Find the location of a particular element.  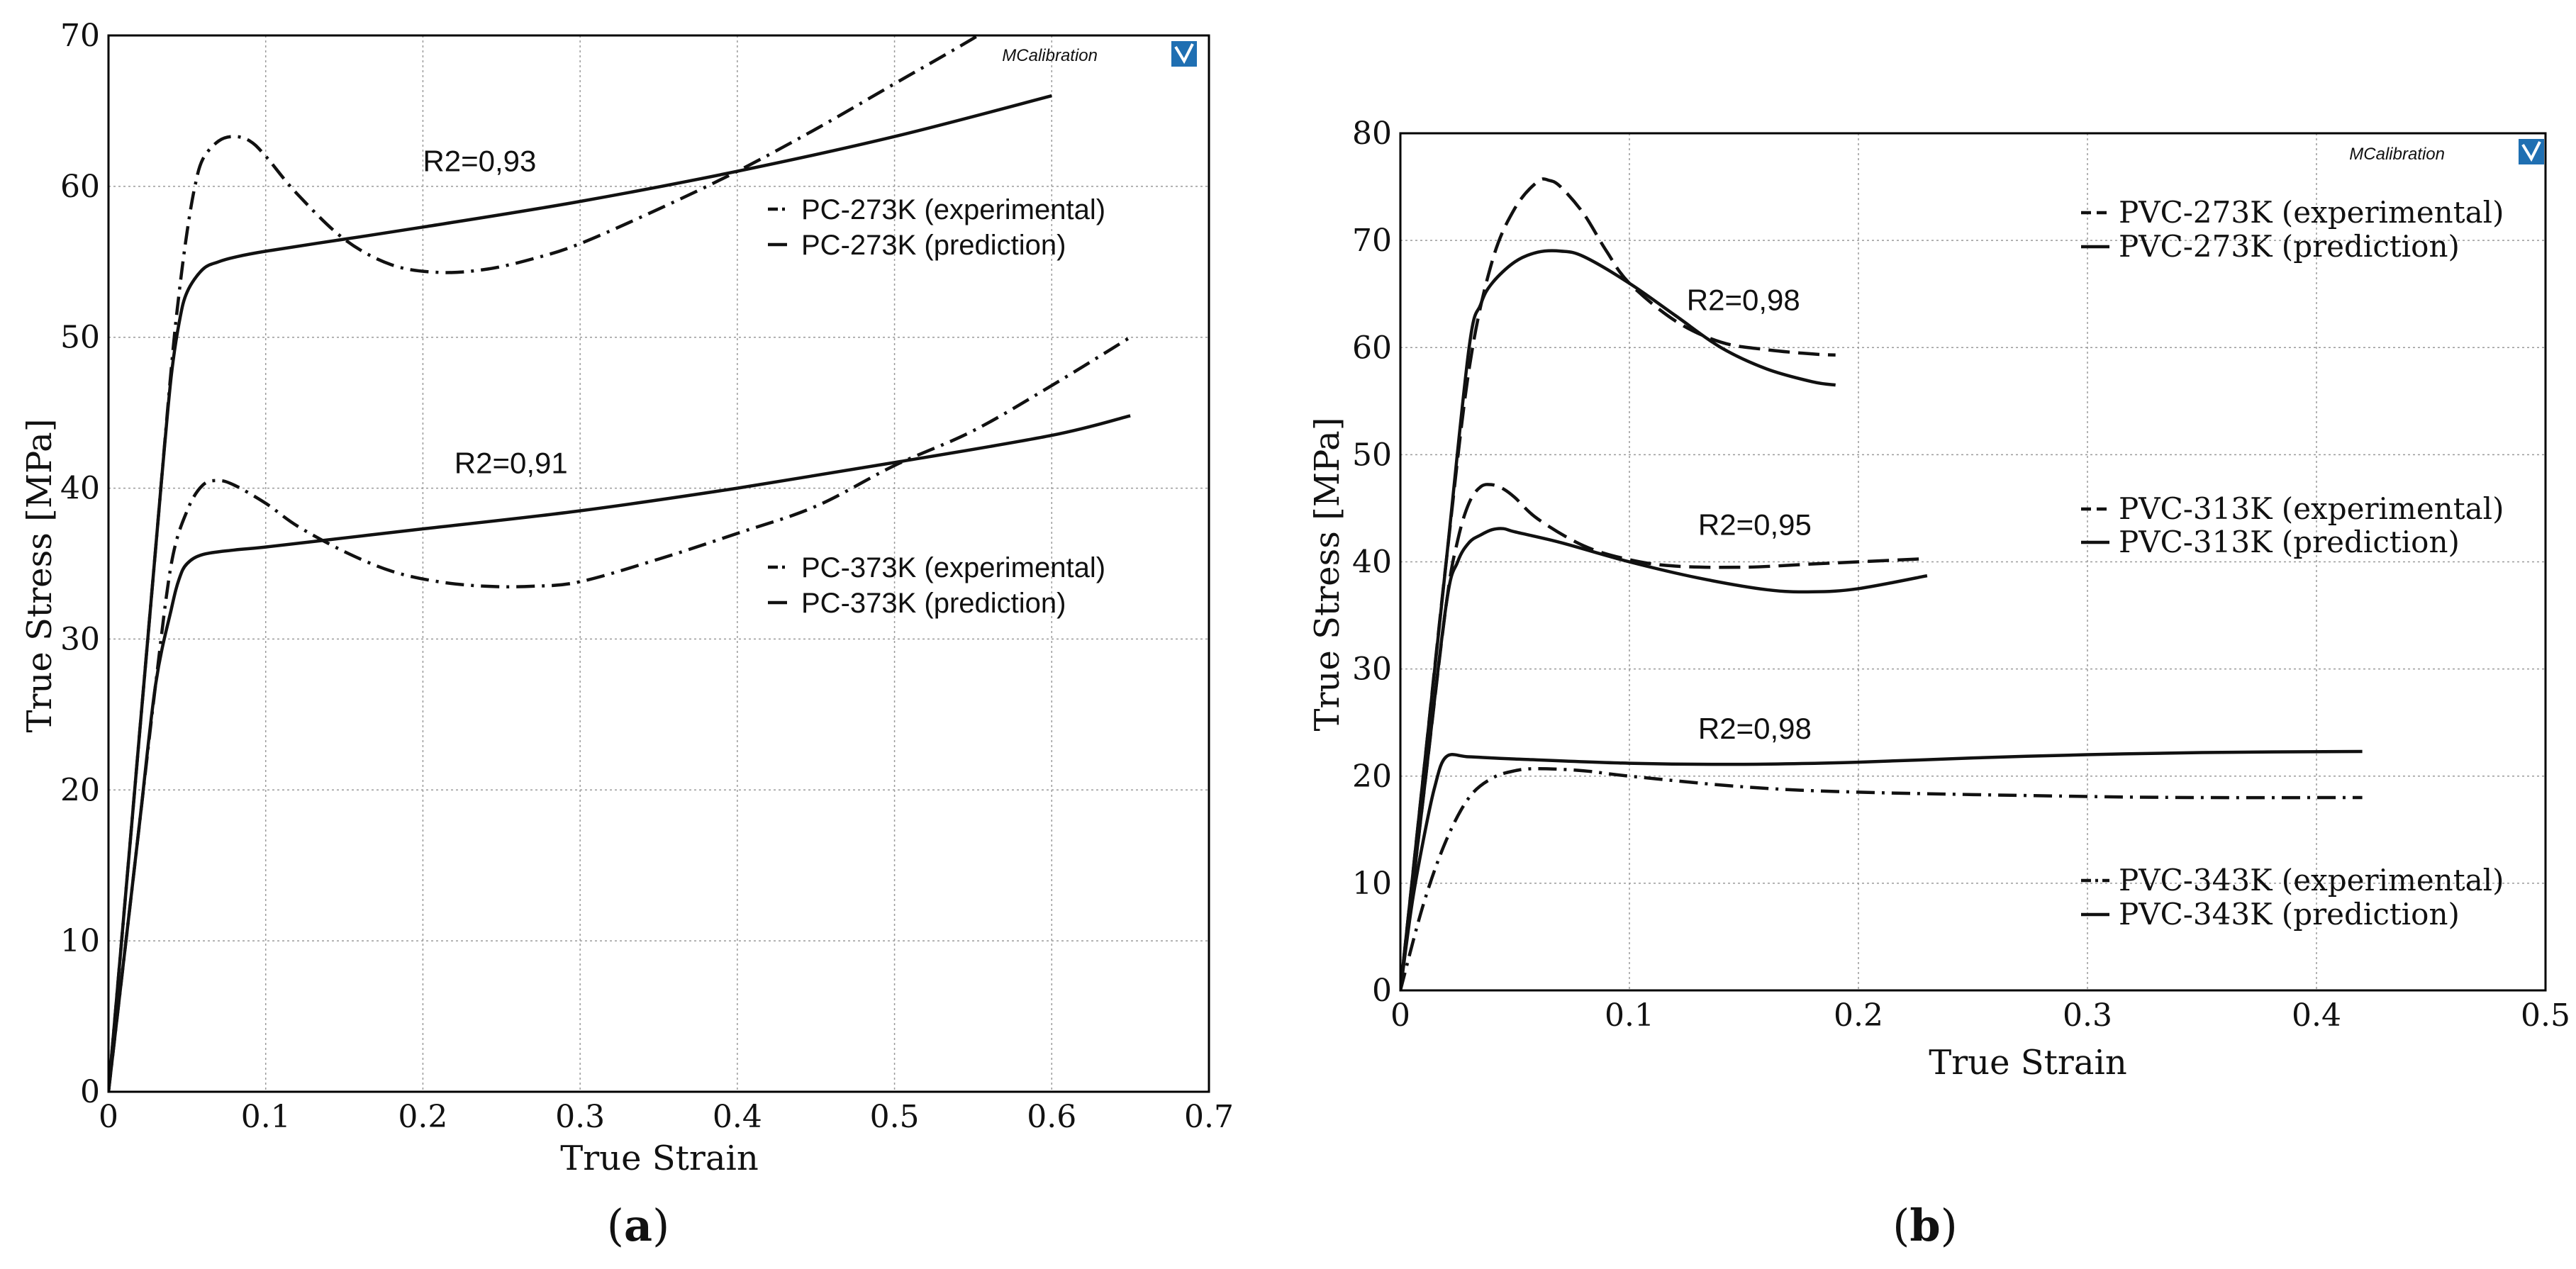

legend-label: PVC-313K (prediction) is located at coordinates (2289, 542).